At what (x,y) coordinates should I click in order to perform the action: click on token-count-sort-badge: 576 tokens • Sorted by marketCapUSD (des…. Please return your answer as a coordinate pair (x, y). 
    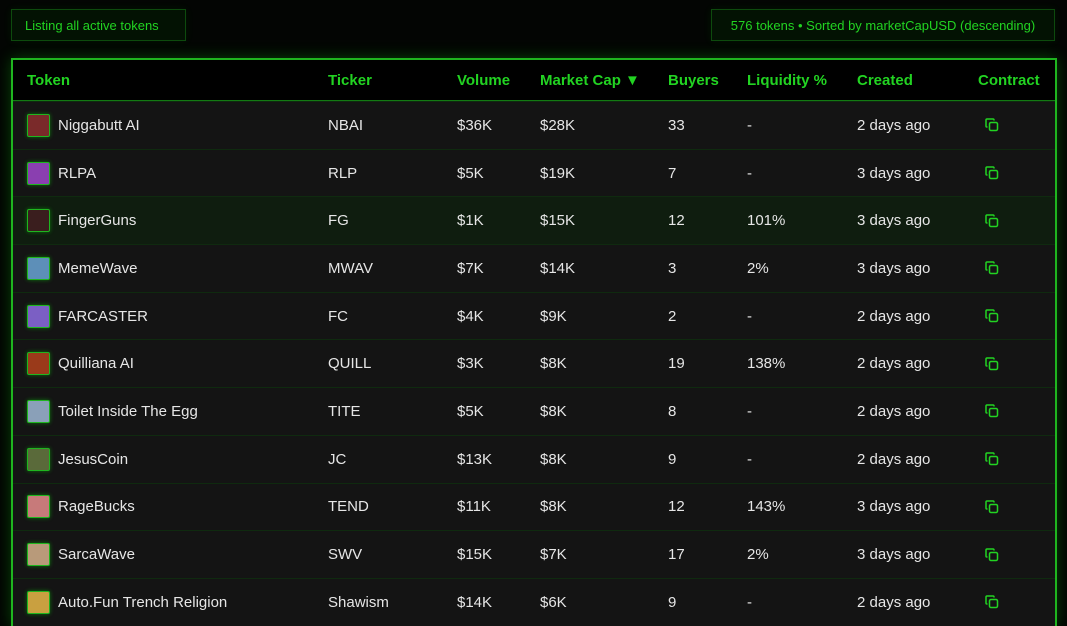
    Looking at the image, I should click on (883, 25).